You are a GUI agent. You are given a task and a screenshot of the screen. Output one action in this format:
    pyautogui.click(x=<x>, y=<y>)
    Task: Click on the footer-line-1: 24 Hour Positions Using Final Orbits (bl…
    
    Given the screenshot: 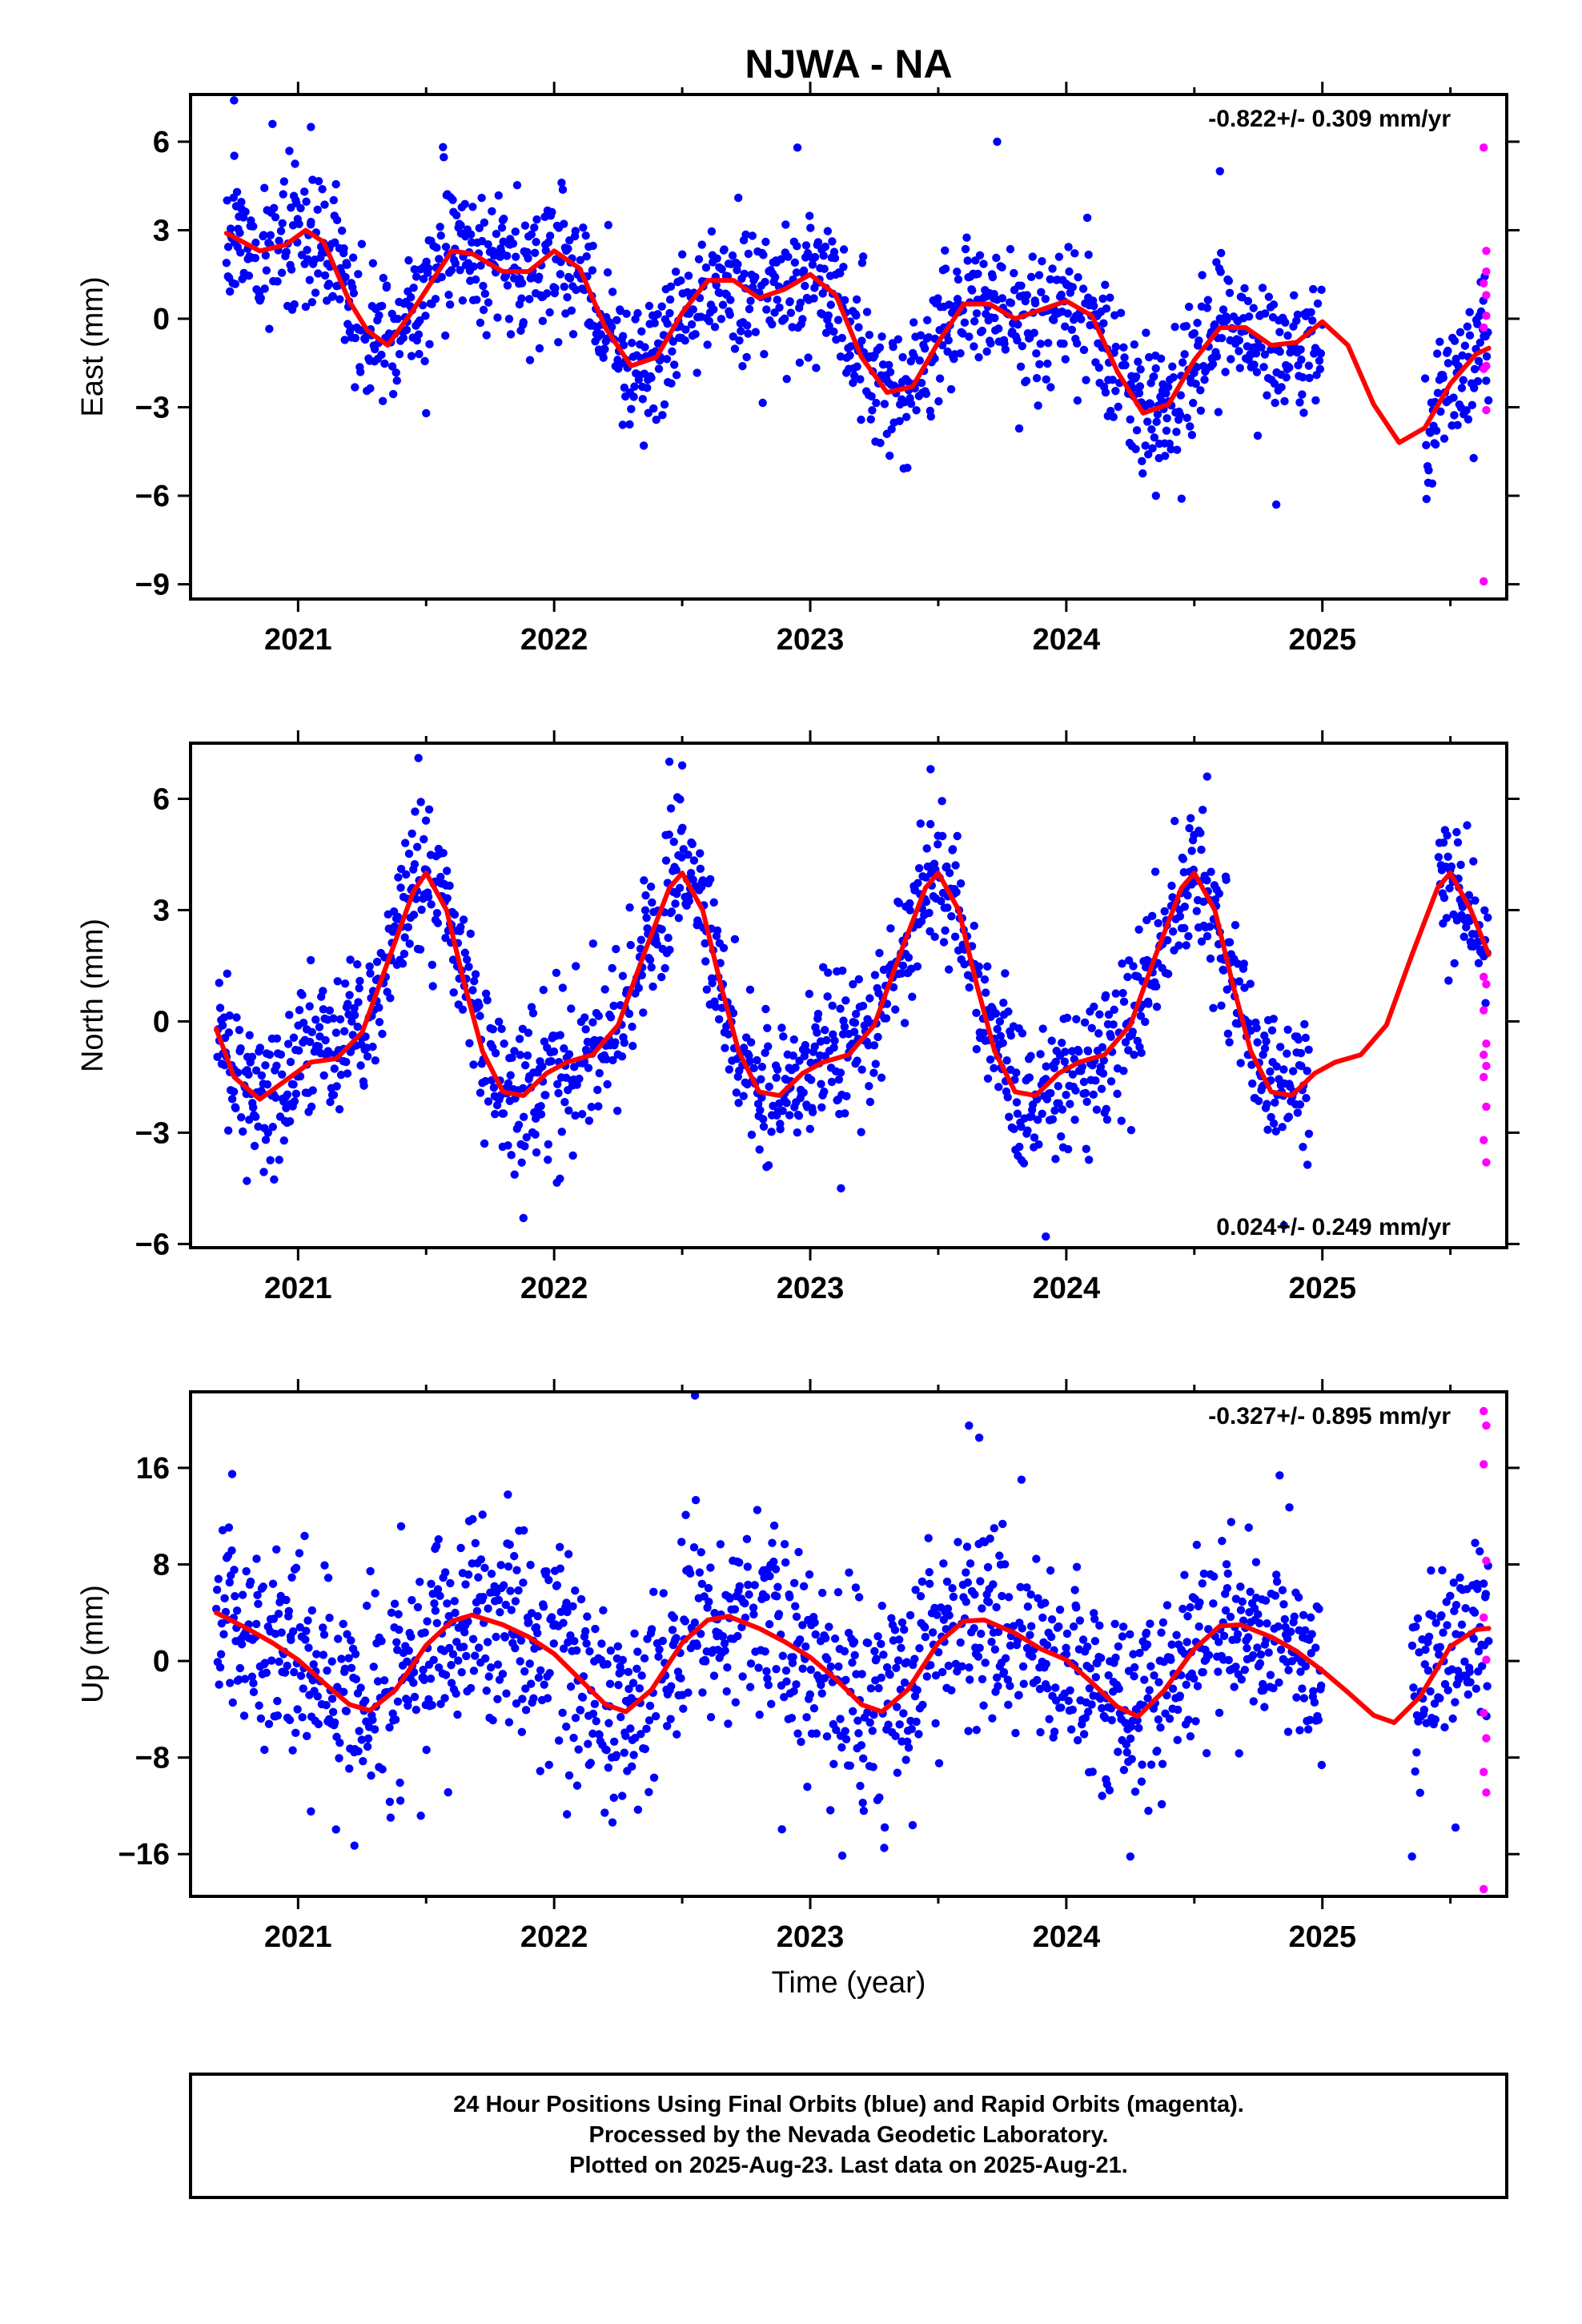 What is the action you would take?
    pyautogui.click(x=848, y=2104)
    